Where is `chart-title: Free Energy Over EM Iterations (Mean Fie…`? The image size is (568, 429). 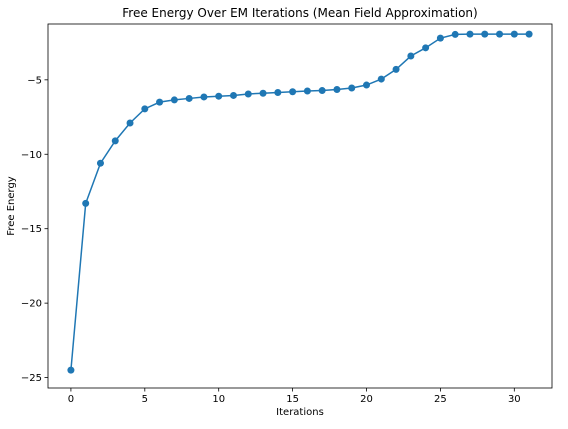 chart-title: Free Energy Over EM Iterations (Mean Fie… is located at coordinates (299, 13).